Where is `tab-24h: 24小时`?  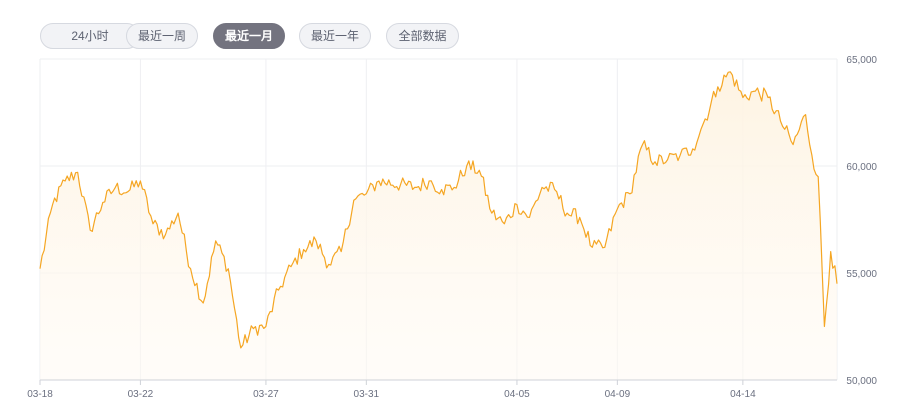 tab-24h: 24小时 is located at coordinates (90, 36).